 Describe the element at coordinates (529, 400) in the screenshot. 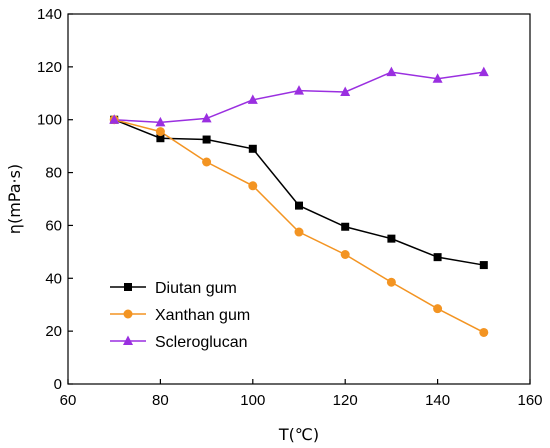

I see `x-tick-label-5: 160` at that location.